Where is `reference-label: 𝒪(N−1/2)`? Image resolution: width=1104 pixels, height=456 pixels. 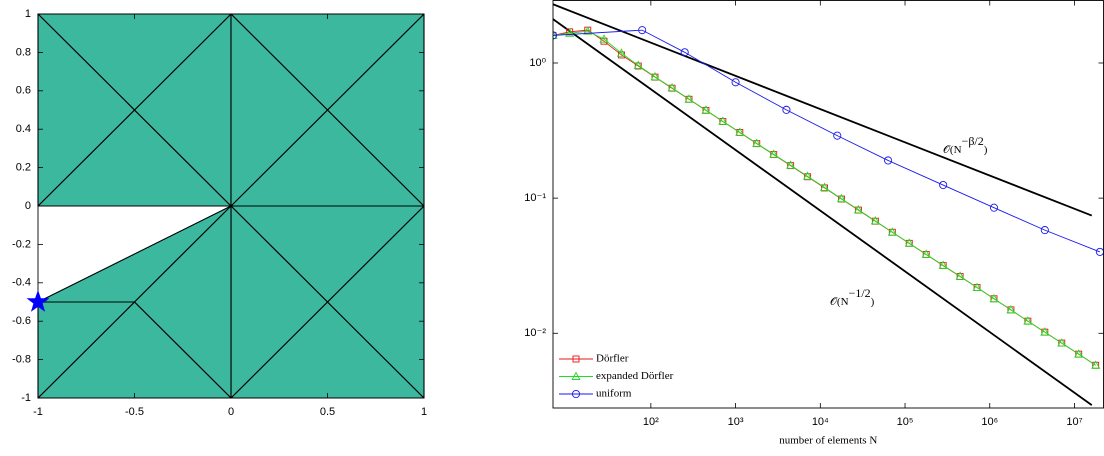
reference-label: 𝒪(N−1/2) is located at coordinates (852, 297).